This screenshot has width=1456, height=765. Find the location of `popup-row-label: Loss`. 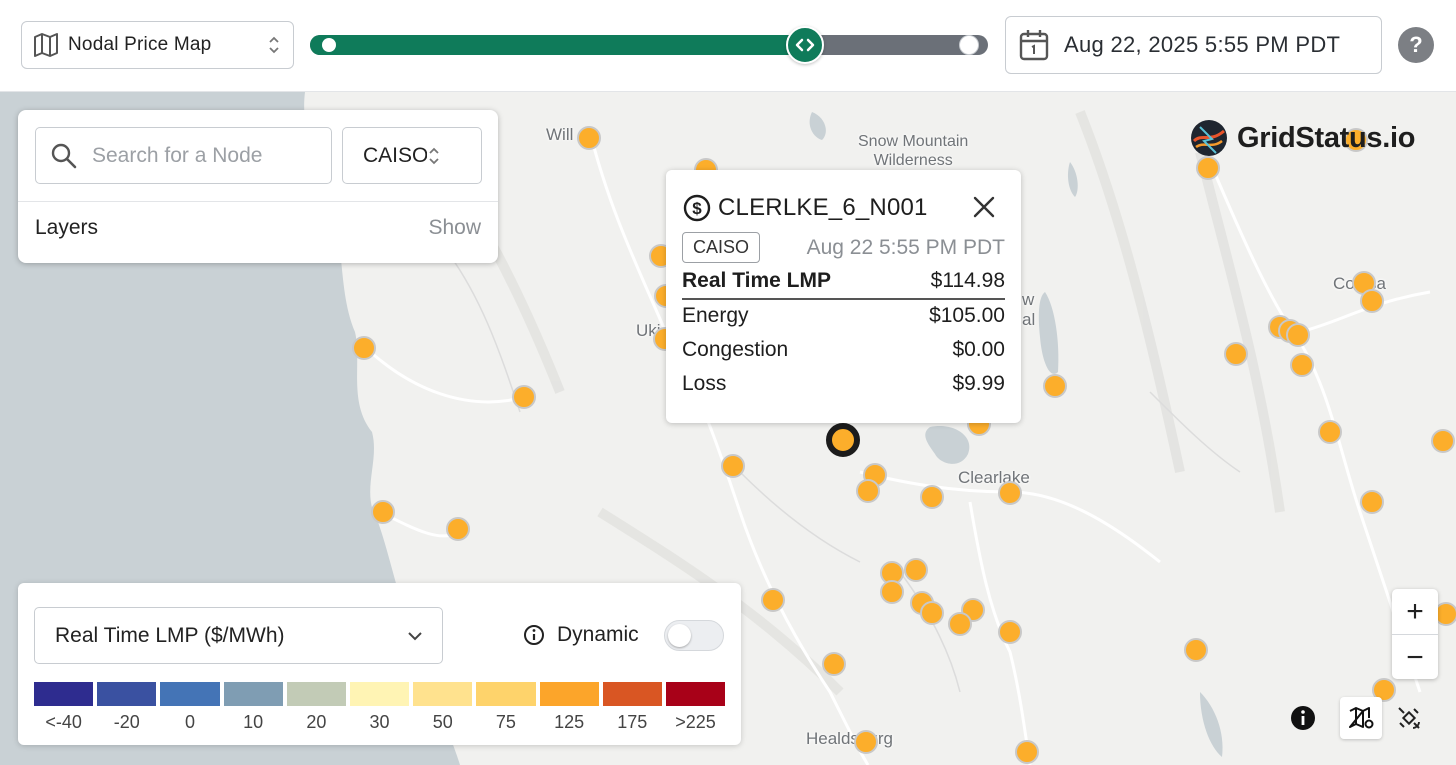

popup-row-label: Loss is located at coordinates (704, 383).